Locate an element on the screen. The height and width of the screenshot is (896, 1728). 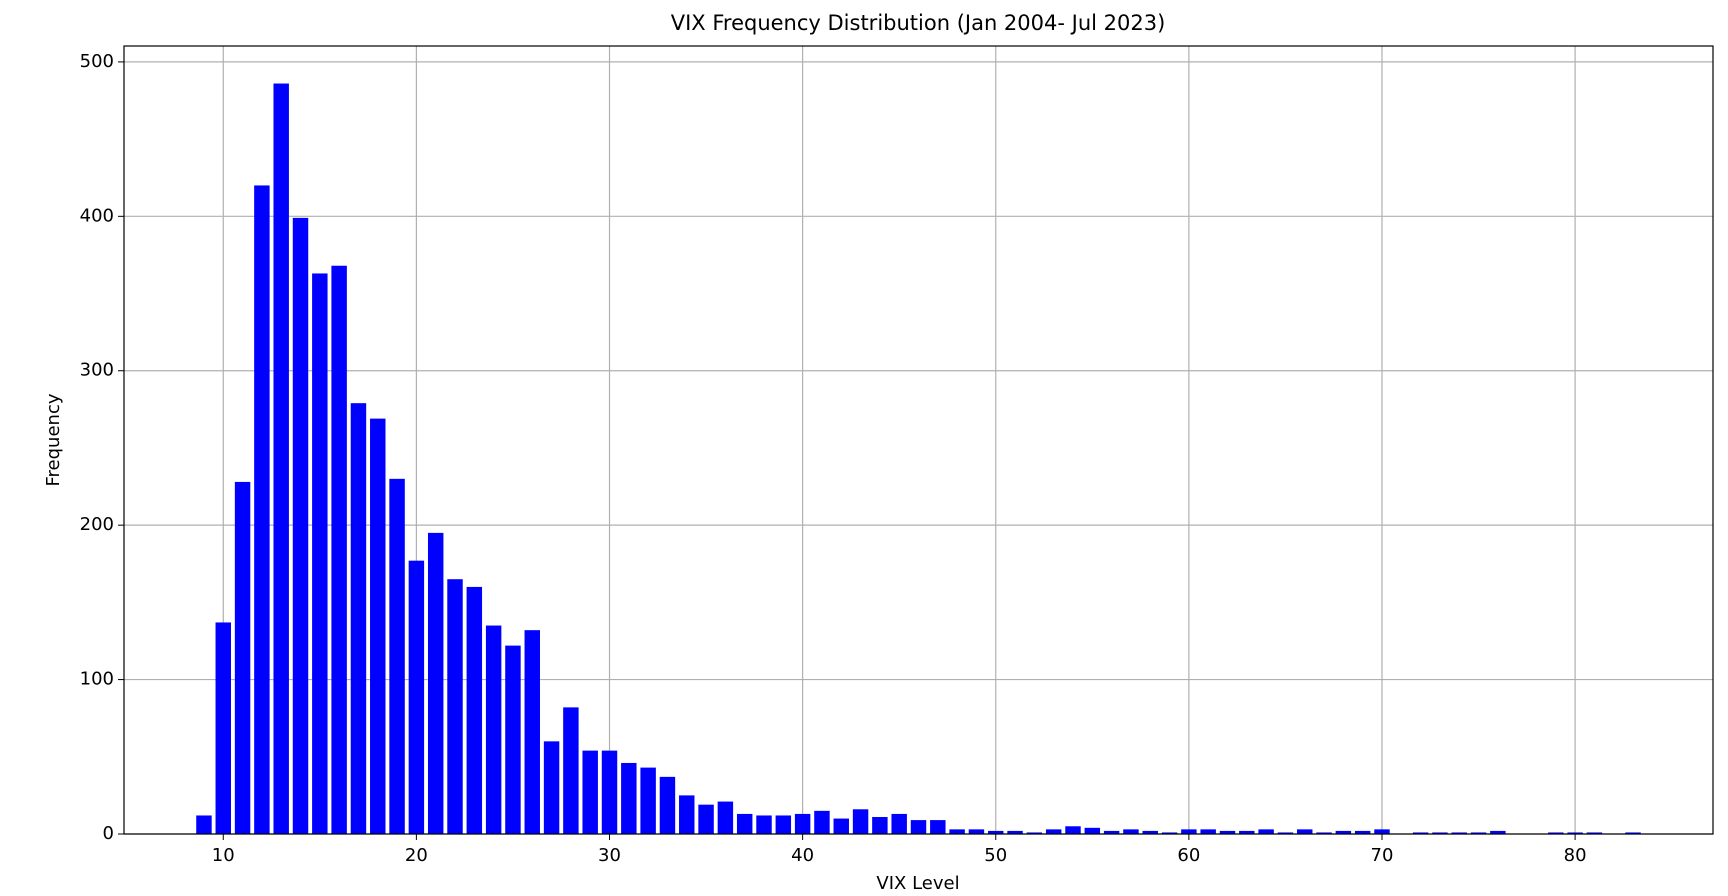
y-tick-label: 200 is located at coordinates (97, 524).